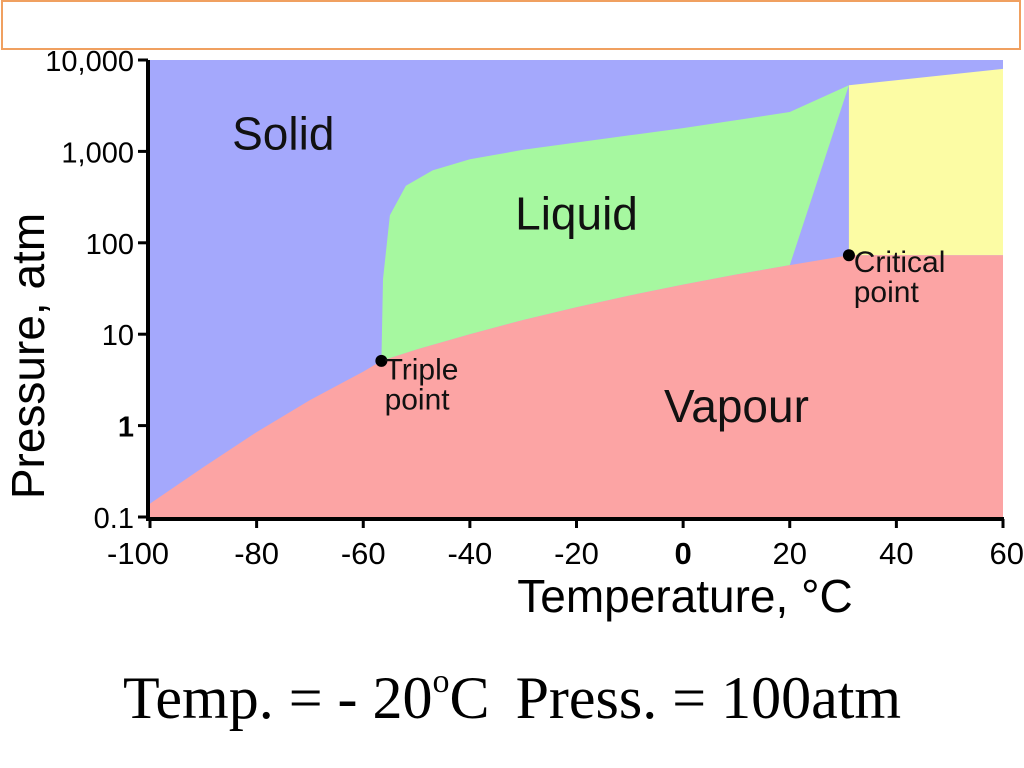 The image size is (1024, 768). I want to click on x-axis-label: Temperature, °C, so click(684, 596).